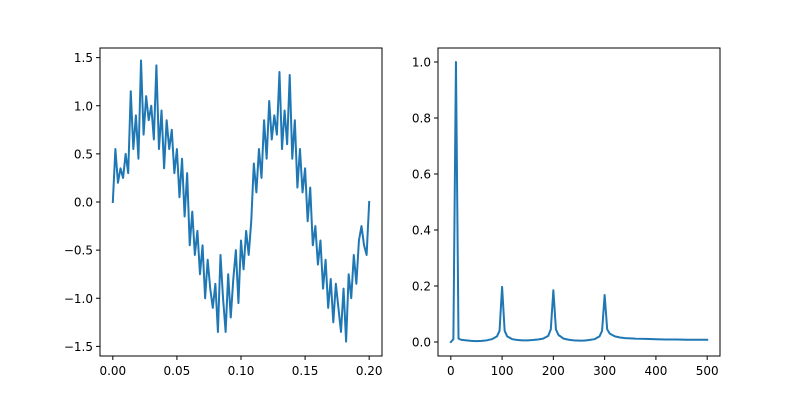 The image size is (800, 400). Describe the element at coordinates (78, 251) in the screenshot. I see `time-plot-y-tick-label: −0.5` at that location.